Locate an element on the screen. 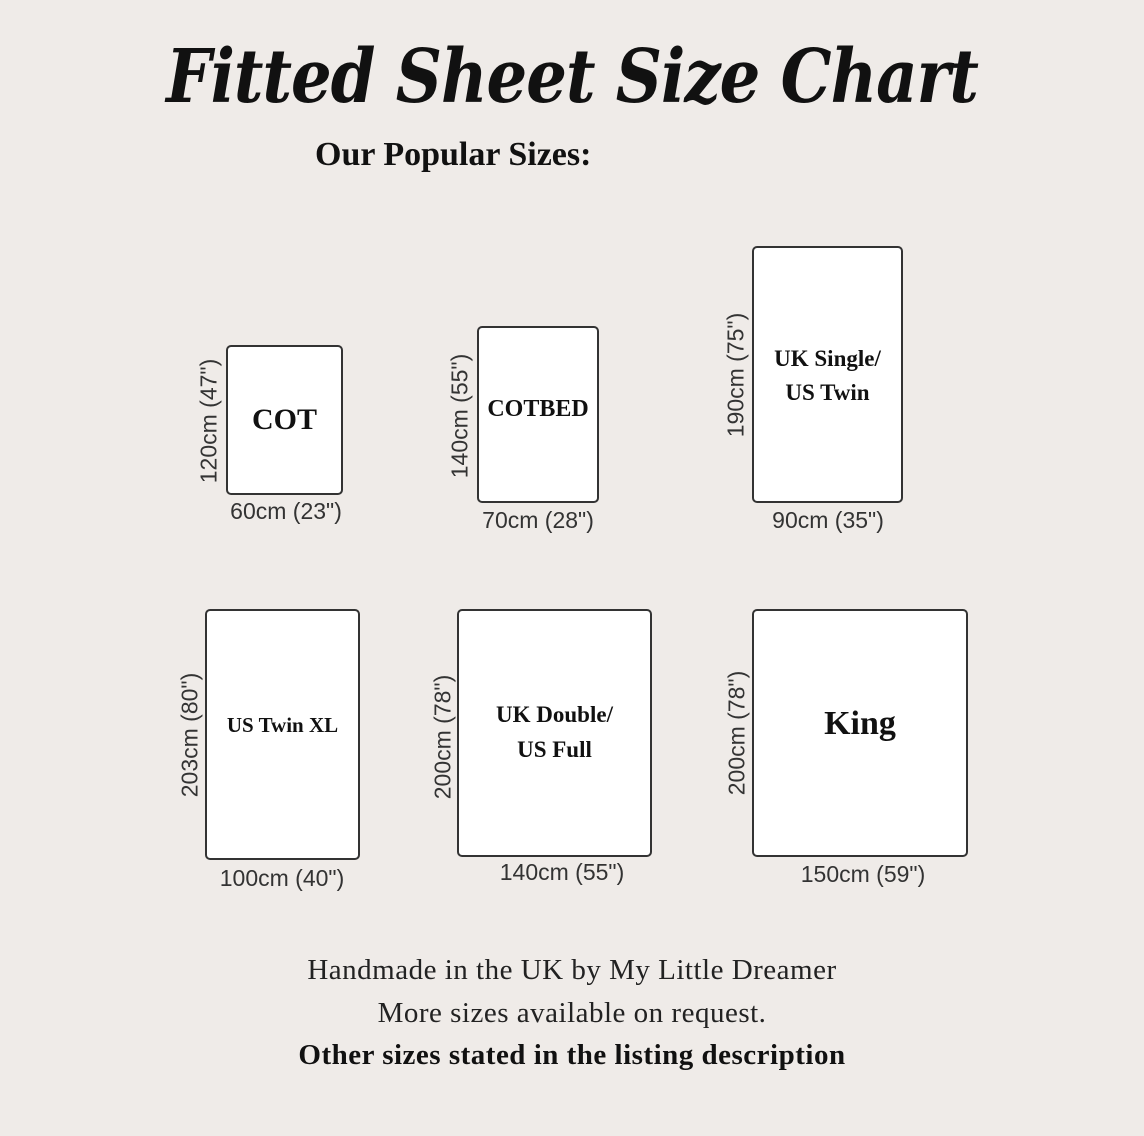 This screenshot has width=1144, height=1136. width-label: 90cm (35") is located at coordinates (828, 520).